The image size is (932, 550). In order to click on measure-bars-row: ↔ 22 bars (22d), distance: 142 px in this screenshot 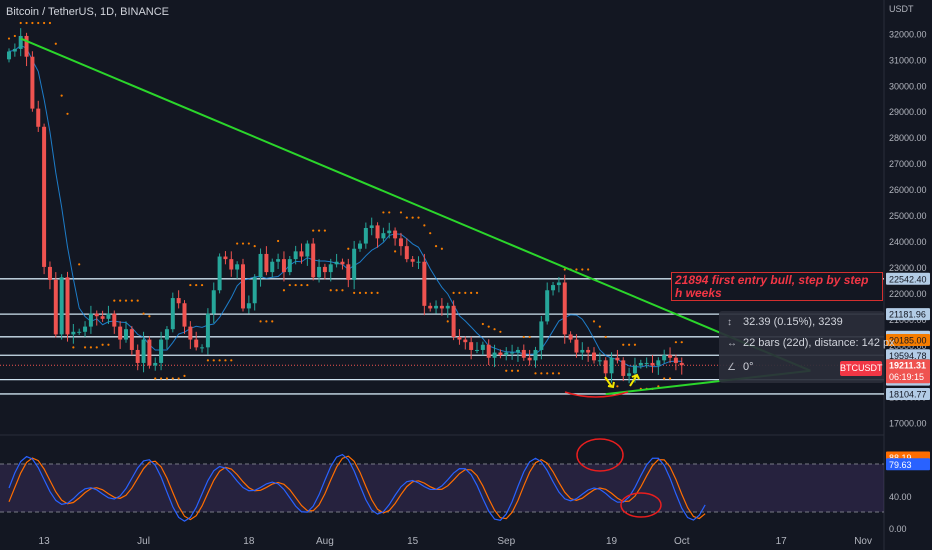, I will do `click(811, 344)`.